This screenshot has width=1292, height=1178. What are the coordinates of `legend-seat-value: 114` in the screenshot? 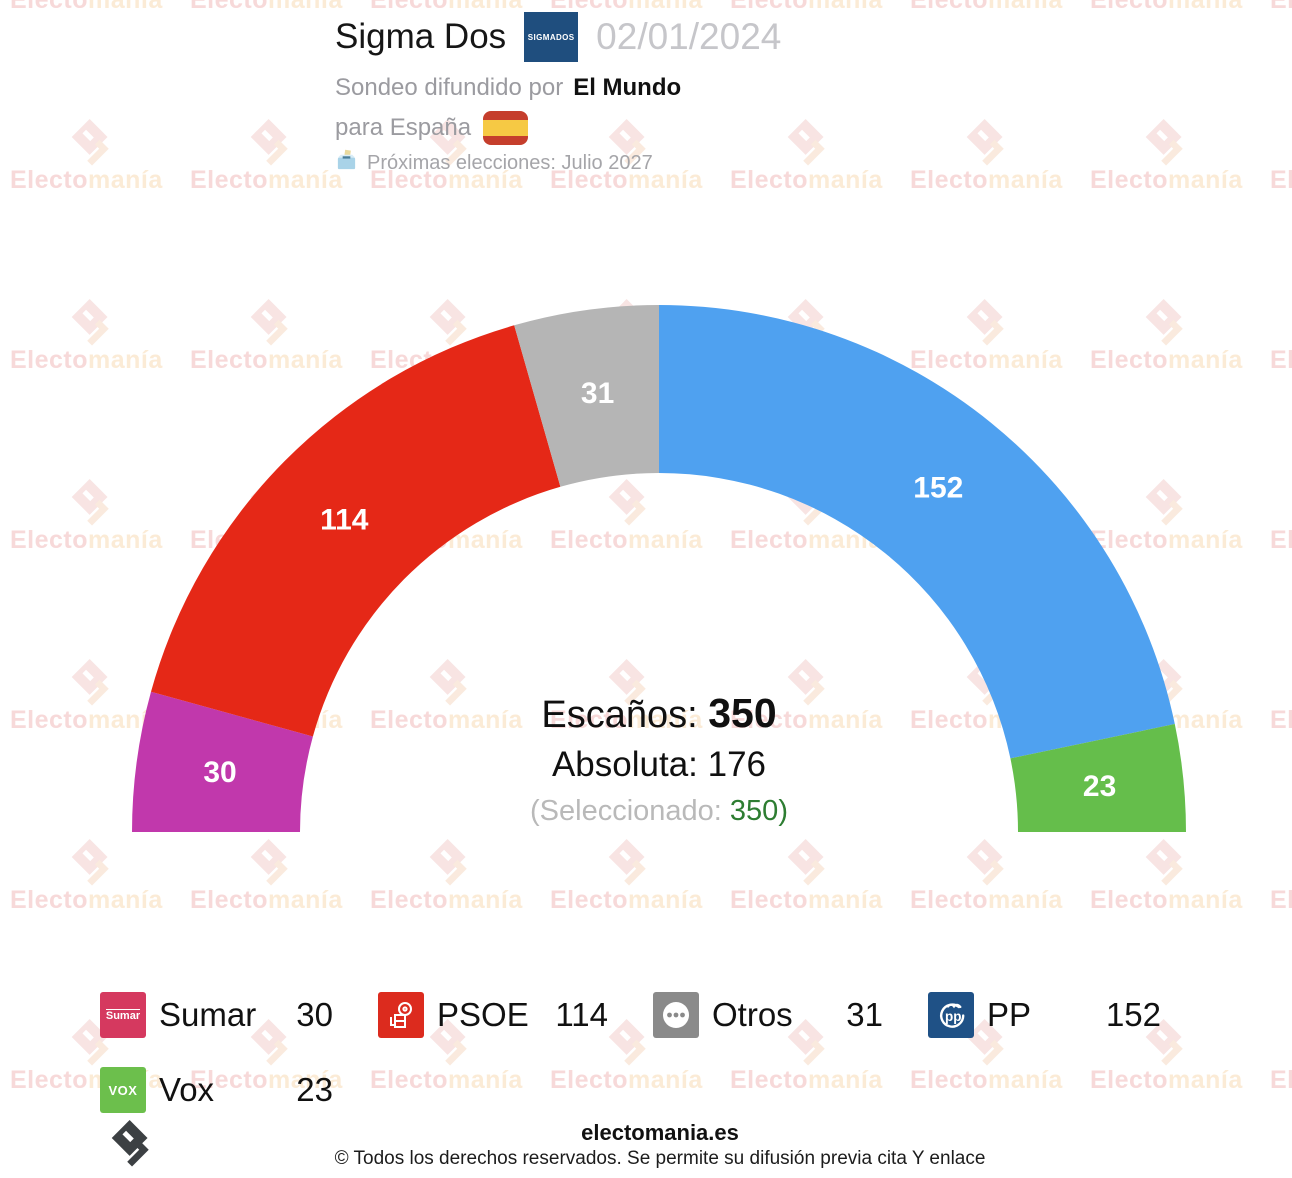 It's located at (581, 1014).